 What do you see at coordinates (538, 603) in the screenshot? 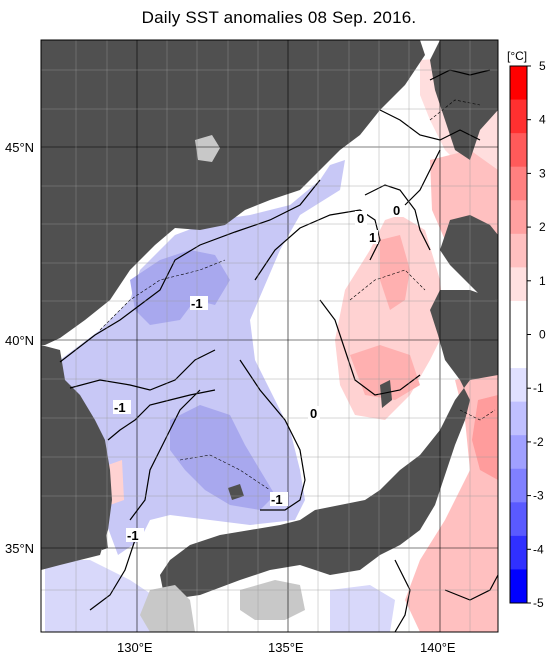
I see `colorbar-tick-label: -5` at bounding box center [538, 603].